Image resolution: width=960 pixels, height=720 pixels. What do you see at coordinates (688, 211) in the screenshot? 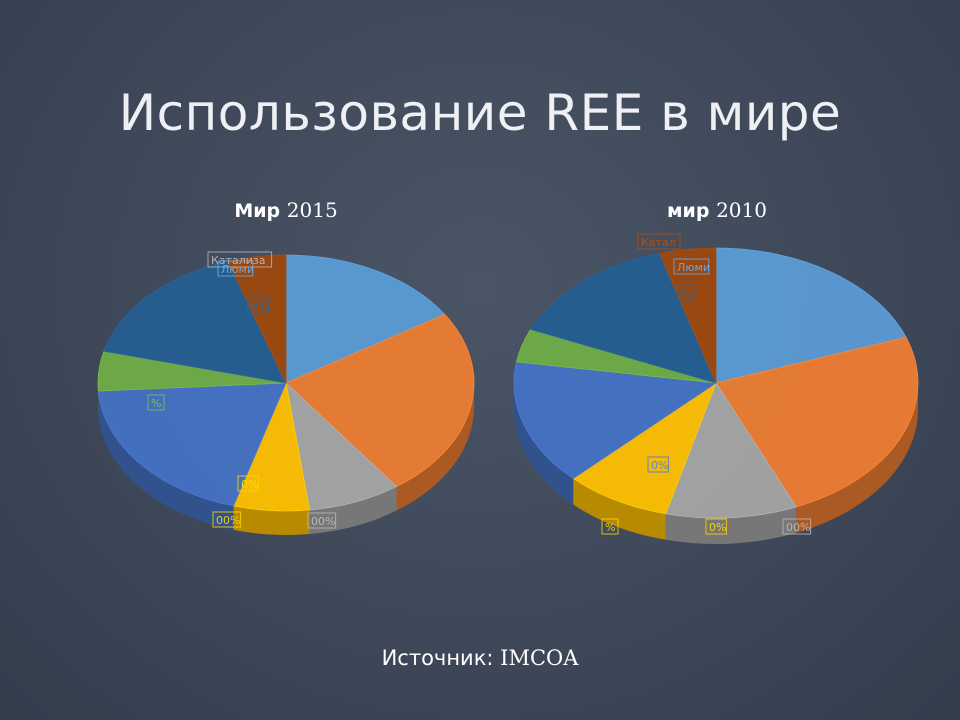
I see `chart-title-word: мир` at bounding box center [688, 211].